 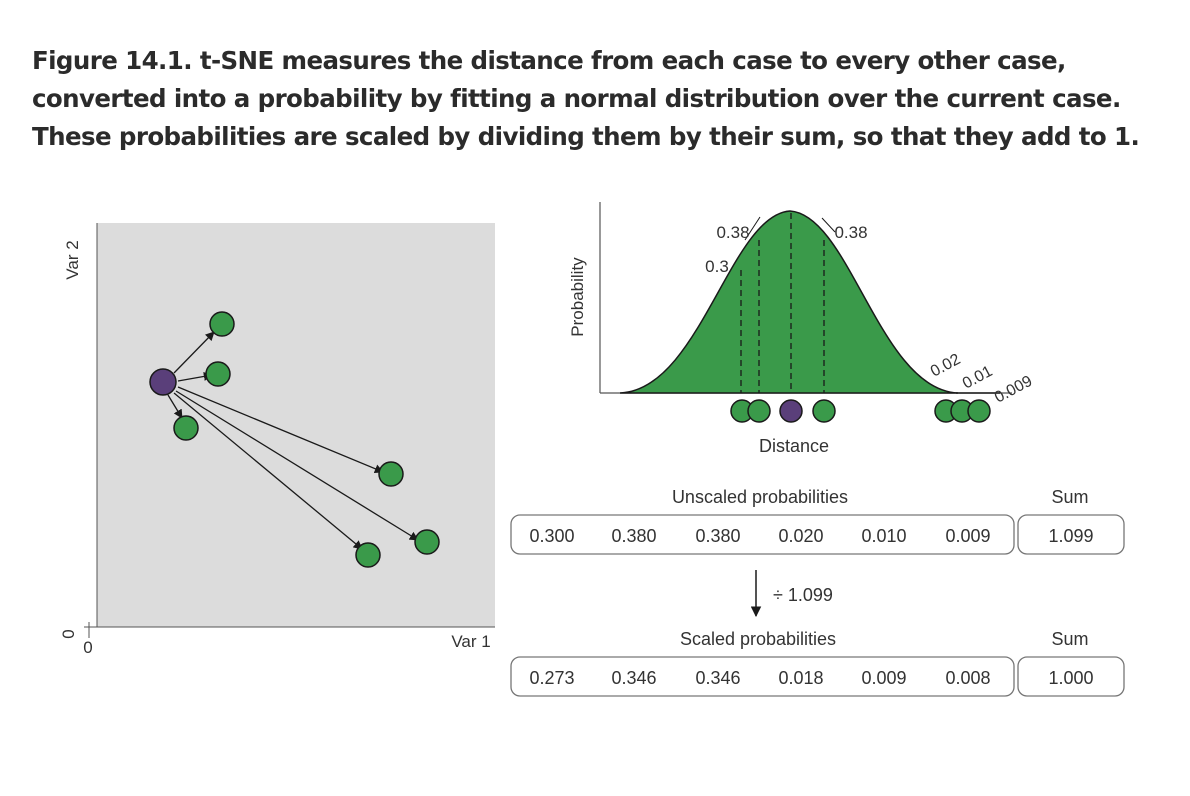 I want to click on unscaled-value: 0.010, so click(x=883, y=536).